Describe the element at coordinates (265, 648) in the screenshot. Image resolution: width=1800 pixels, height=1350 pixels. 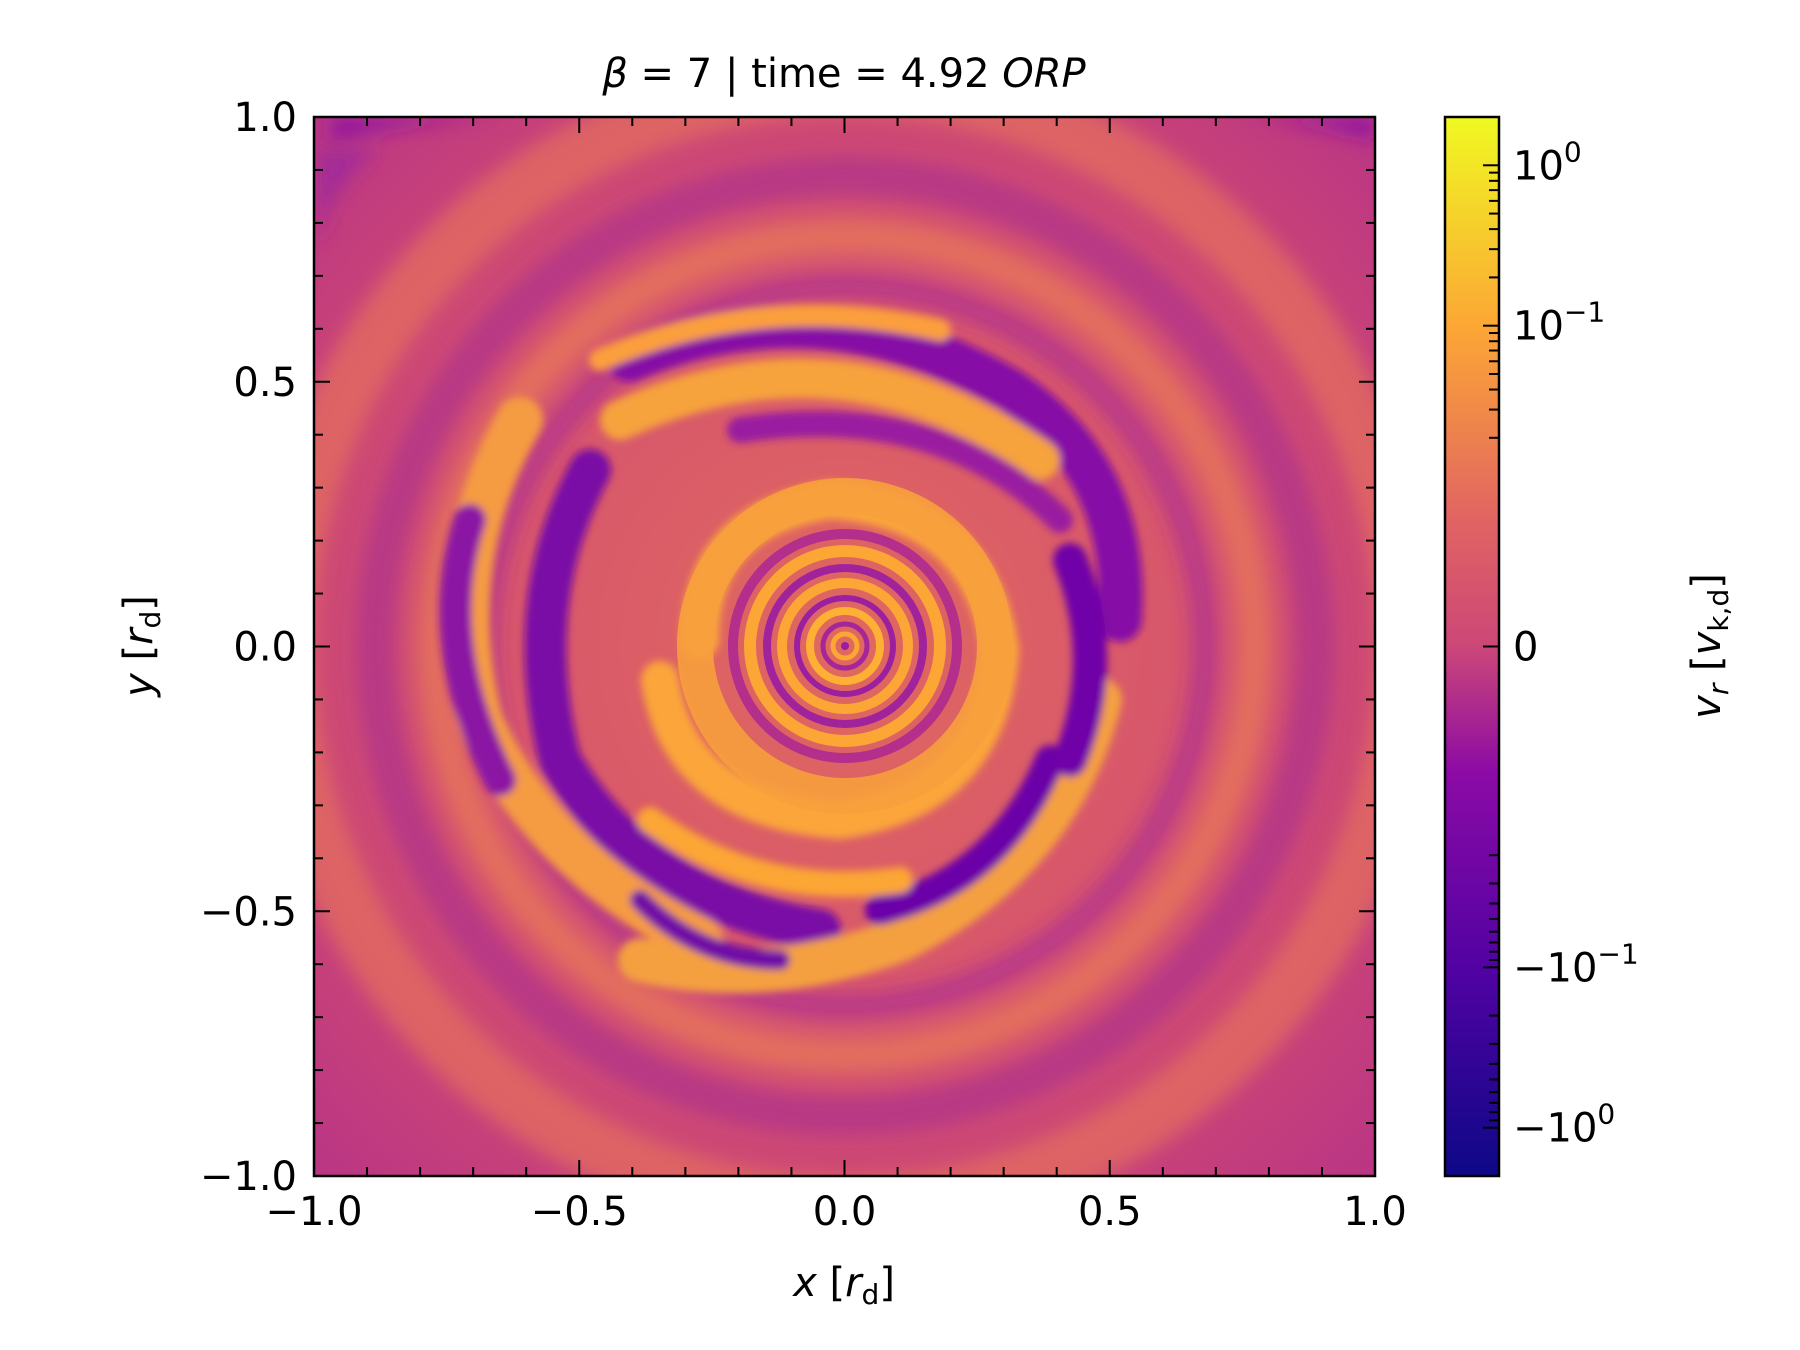
I see `y-tick-label: 0.0` at that location.